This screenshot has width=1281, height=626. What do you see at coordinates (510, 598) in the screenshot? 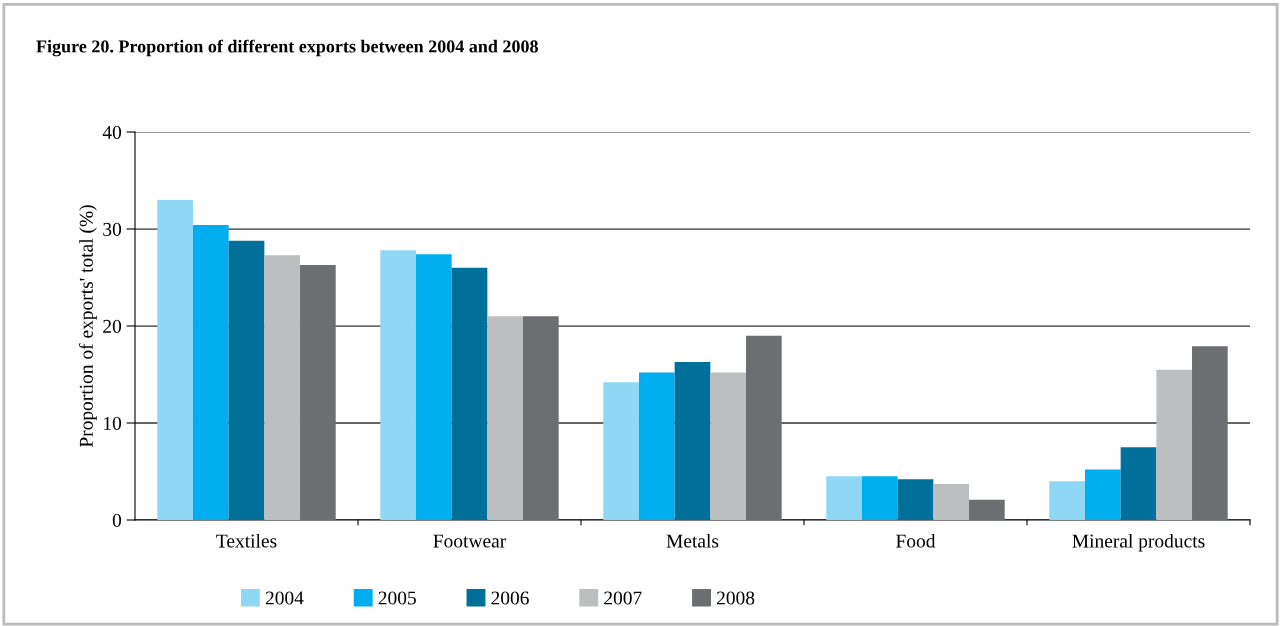
I see `legend-label: 2006` at bounding box center [510, 598].